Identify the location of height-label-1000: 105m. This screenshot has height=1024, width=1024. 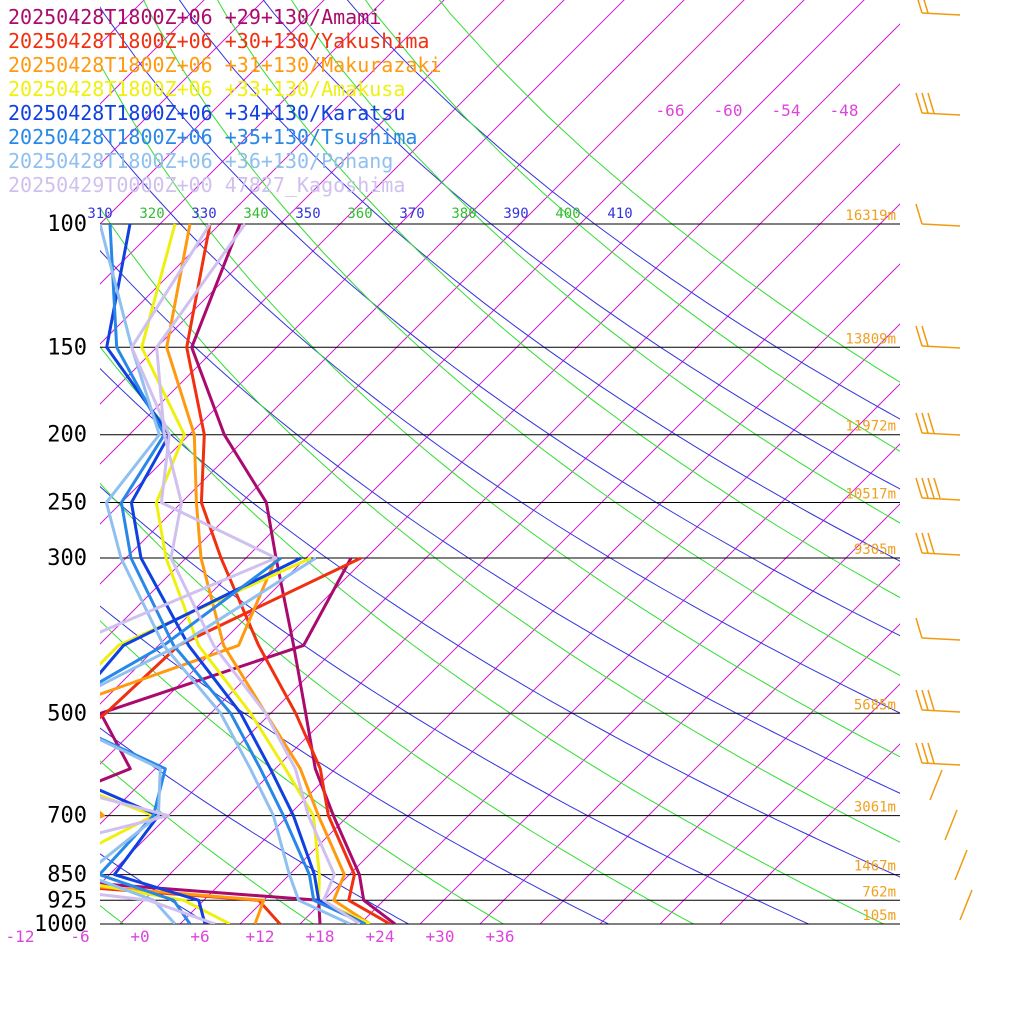
(879, 916).